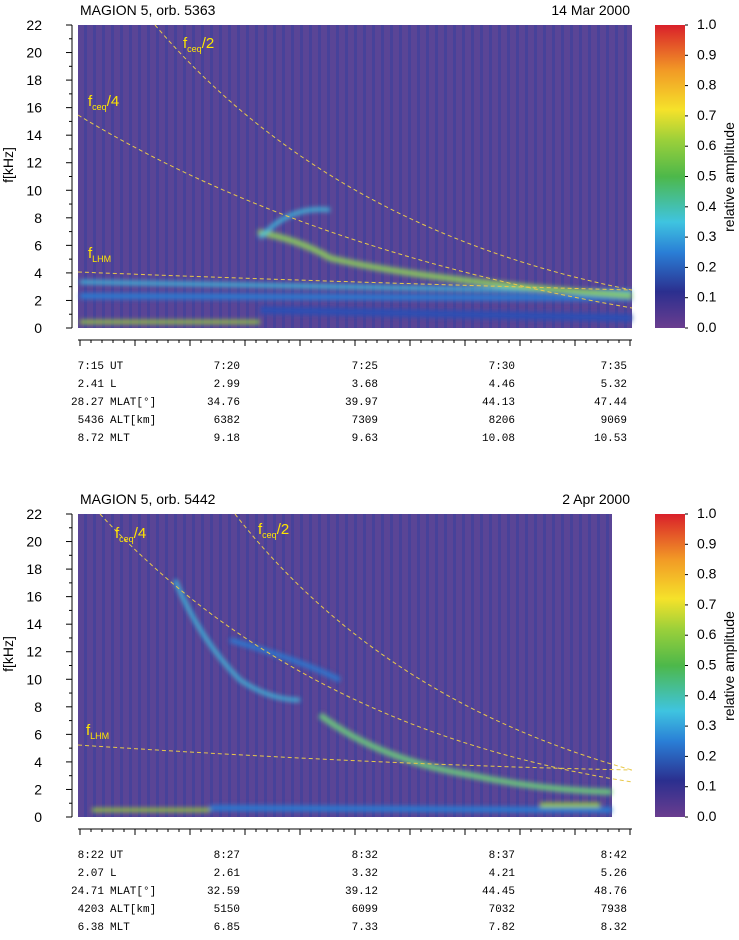  What do you see at coordinates (91, 367) in the screenshot?
I see `ephemeris-value: 7:15` at bounding box center [91, 367].